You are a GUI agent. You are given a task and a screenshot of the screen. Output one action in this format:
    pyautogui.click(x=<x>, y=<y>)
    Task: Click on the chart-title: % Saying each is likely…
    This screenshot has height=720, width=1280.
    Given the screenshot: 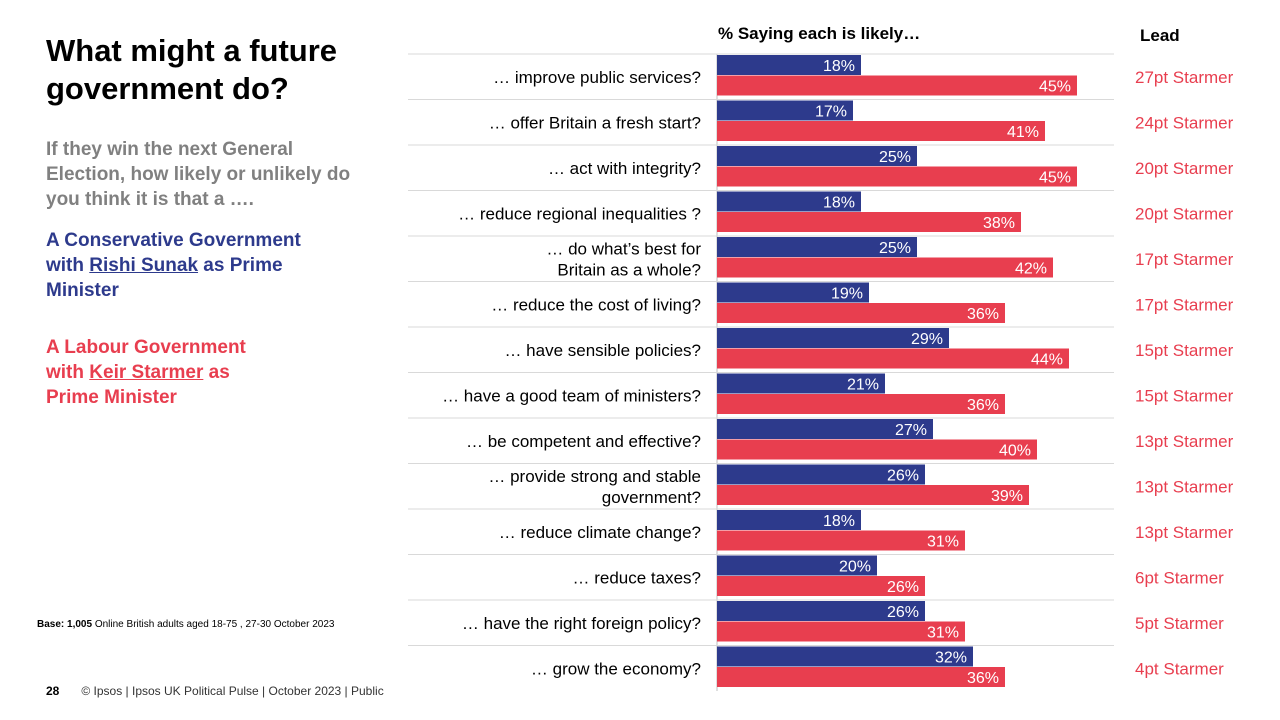 What is the action you would take?
    pyautogui.click(x=819, y=33)
    